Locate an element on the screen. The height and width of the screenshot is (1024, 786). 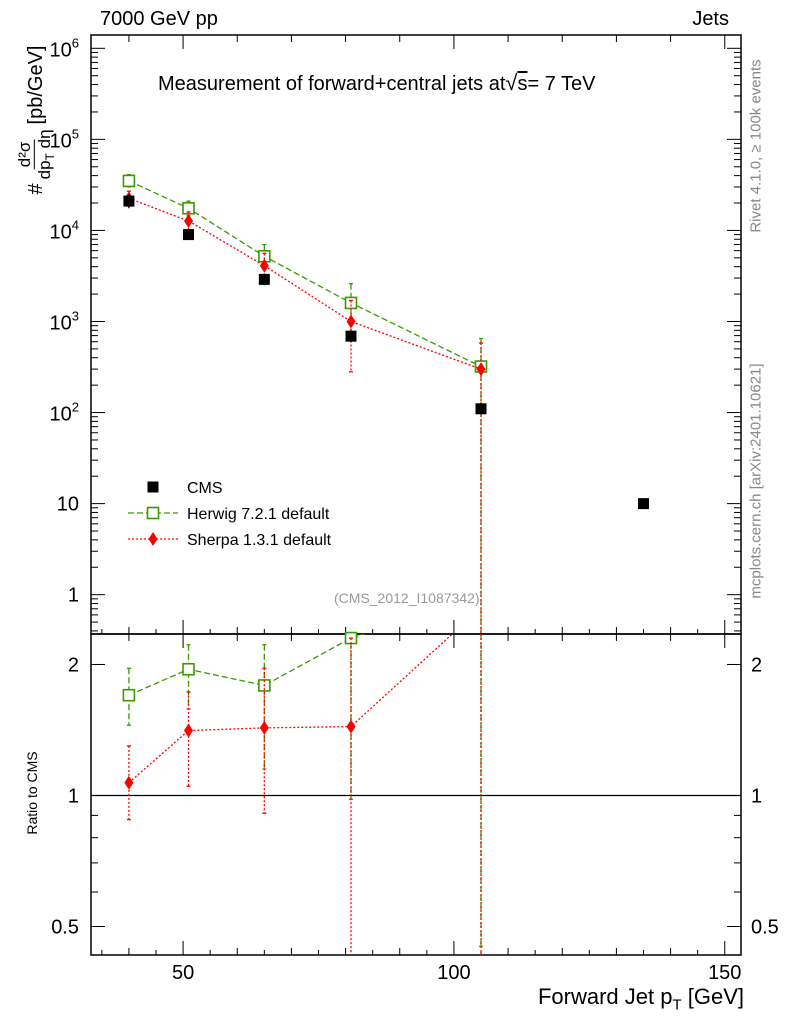
x-axis-label: Forward Jet pT [GeV] is located at coordinates (641, 998).